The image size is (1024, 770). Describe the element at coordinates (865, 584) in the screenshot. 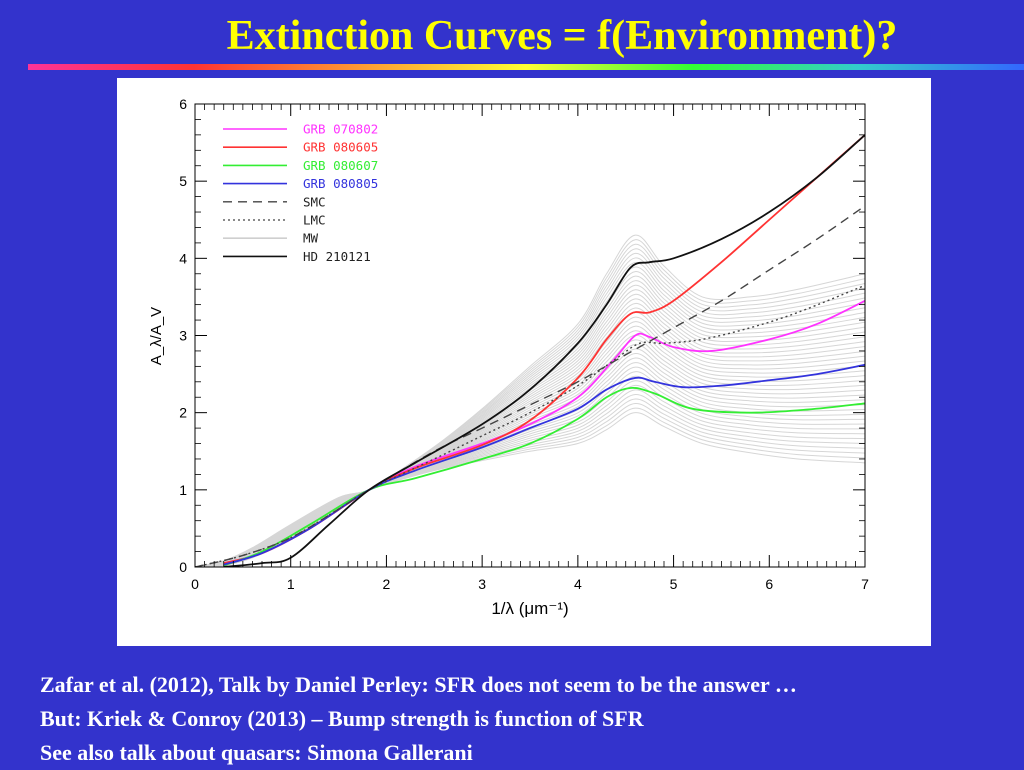

I see `x-tick-label: 7` at that location.